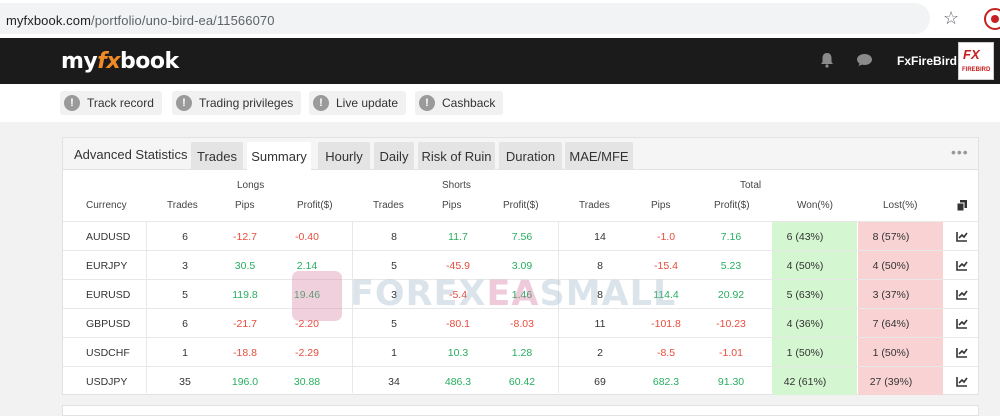 This screenshot has width=1000, height=416. Describe the element at coordinates (245, 205) in the screenshot. I see `col-longs-pips: Pips` at that location.